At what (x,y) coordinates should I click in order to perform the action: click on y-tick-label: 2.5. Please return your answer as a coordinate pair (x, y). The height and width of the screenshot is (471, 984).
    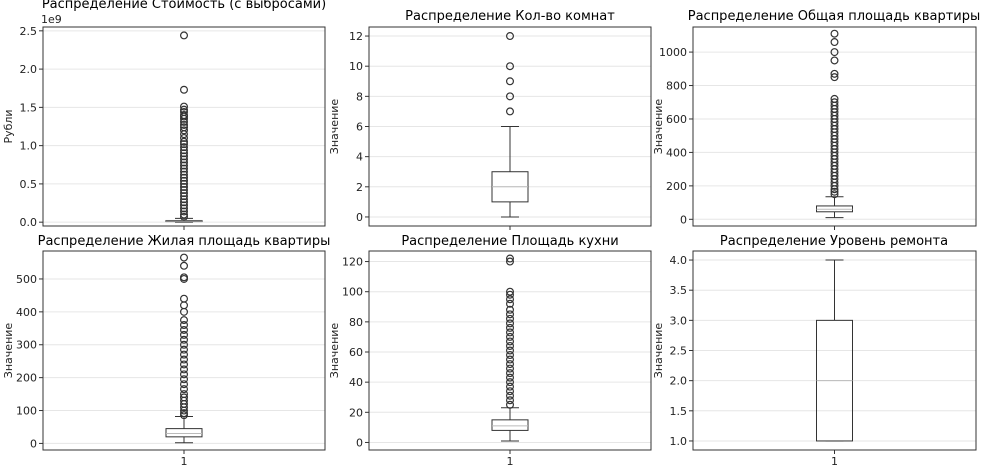
    Looking at the image, I should click on (679, 351).